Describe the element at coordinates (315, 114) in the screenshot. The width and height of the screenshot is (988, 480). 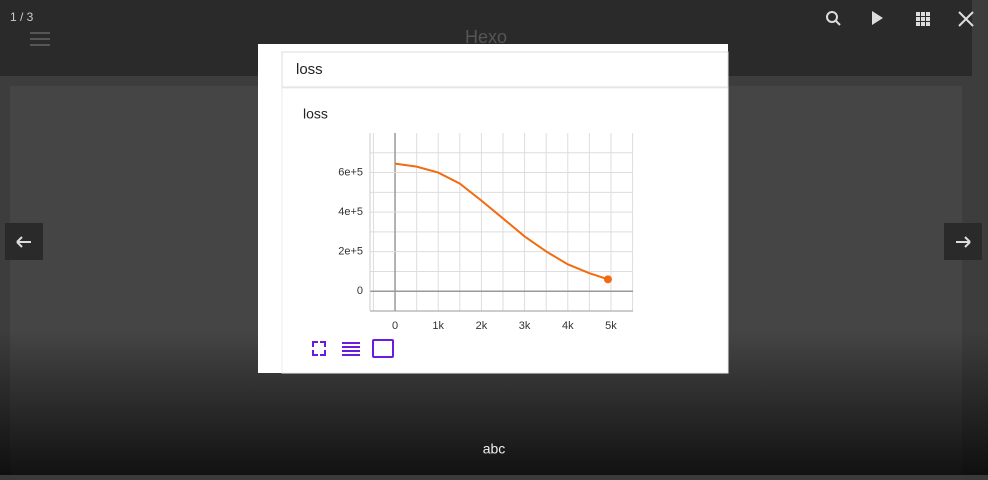
I see `chart-title: loss` at that location.